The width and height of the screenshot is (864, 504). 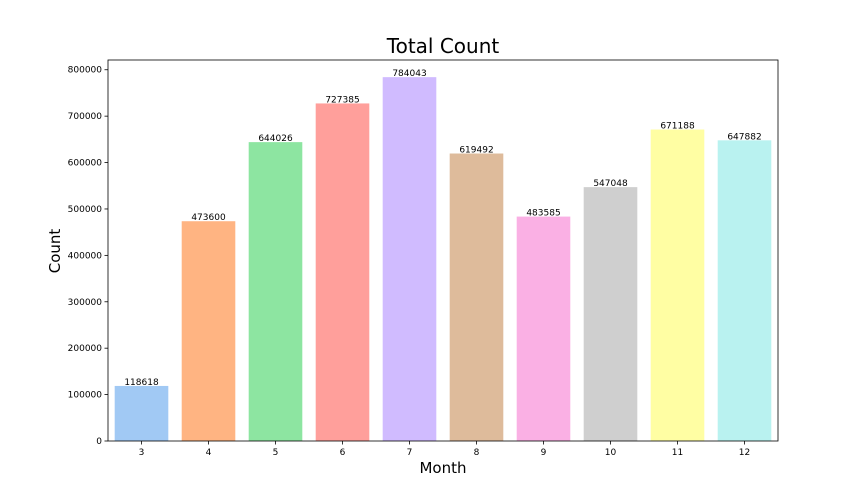 What do you see at coordinates (55, 251) in the screenshot?
I see `y-axis-label: Count` at bounding box center [55, 251].